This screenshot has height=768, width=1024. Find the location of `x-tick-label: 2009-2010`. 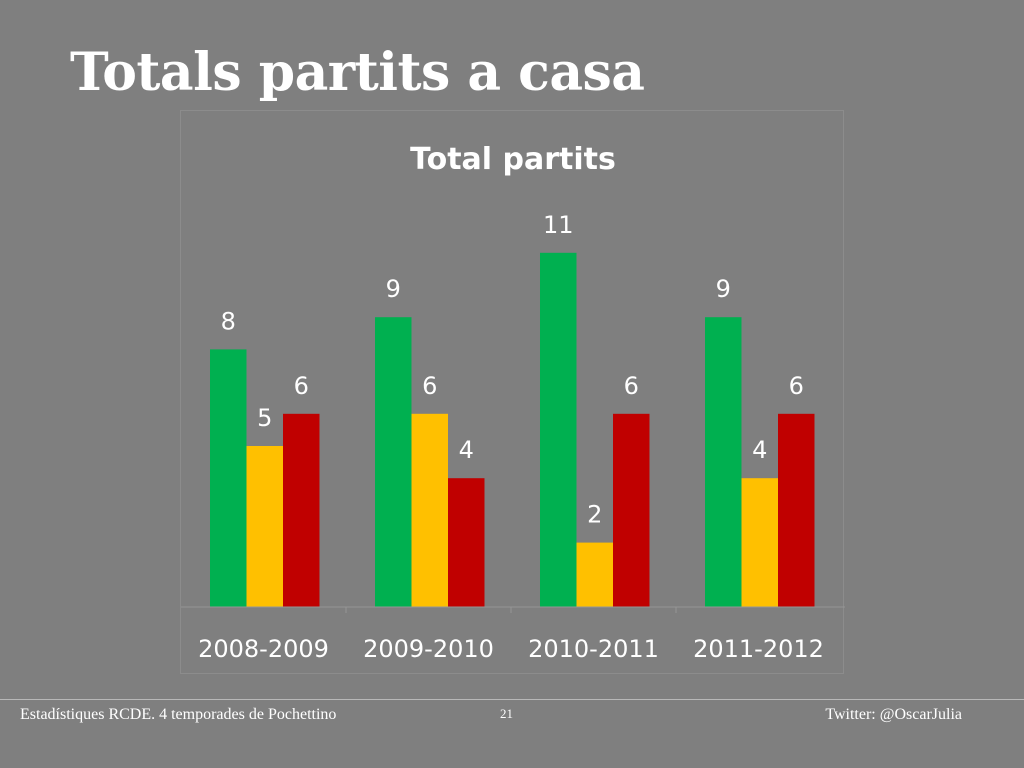

x-tick-label: 2009-2010 is located at coordinates (428, 649).